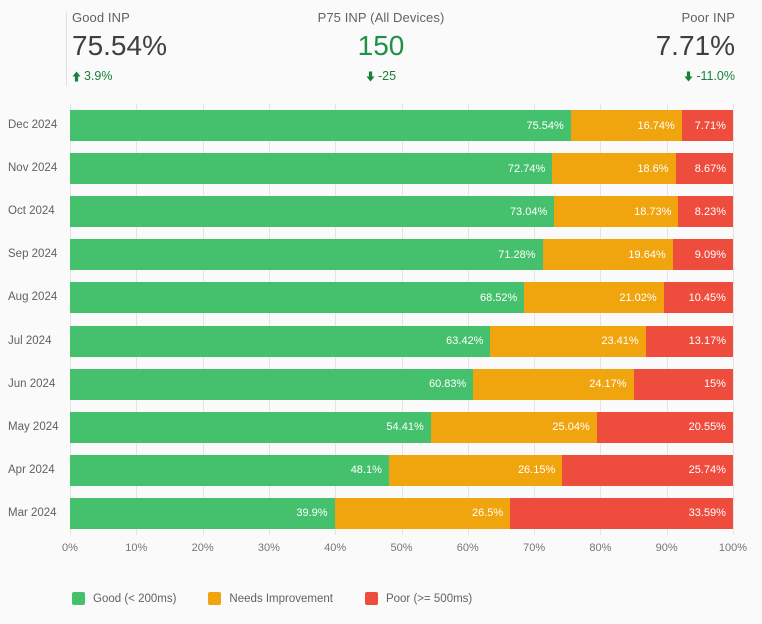 This screenshot has height=624, width=762. What do you see at coordinates (30, 340) in the screenshot?
I see `category-label: Jul 2024` at bounding box center [30, 340].